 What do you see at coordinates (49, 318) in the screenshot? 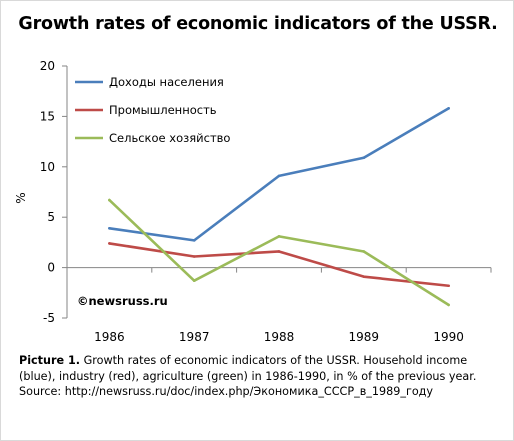
I see `y-tick-label: -5` at bounding box center [49, 318].